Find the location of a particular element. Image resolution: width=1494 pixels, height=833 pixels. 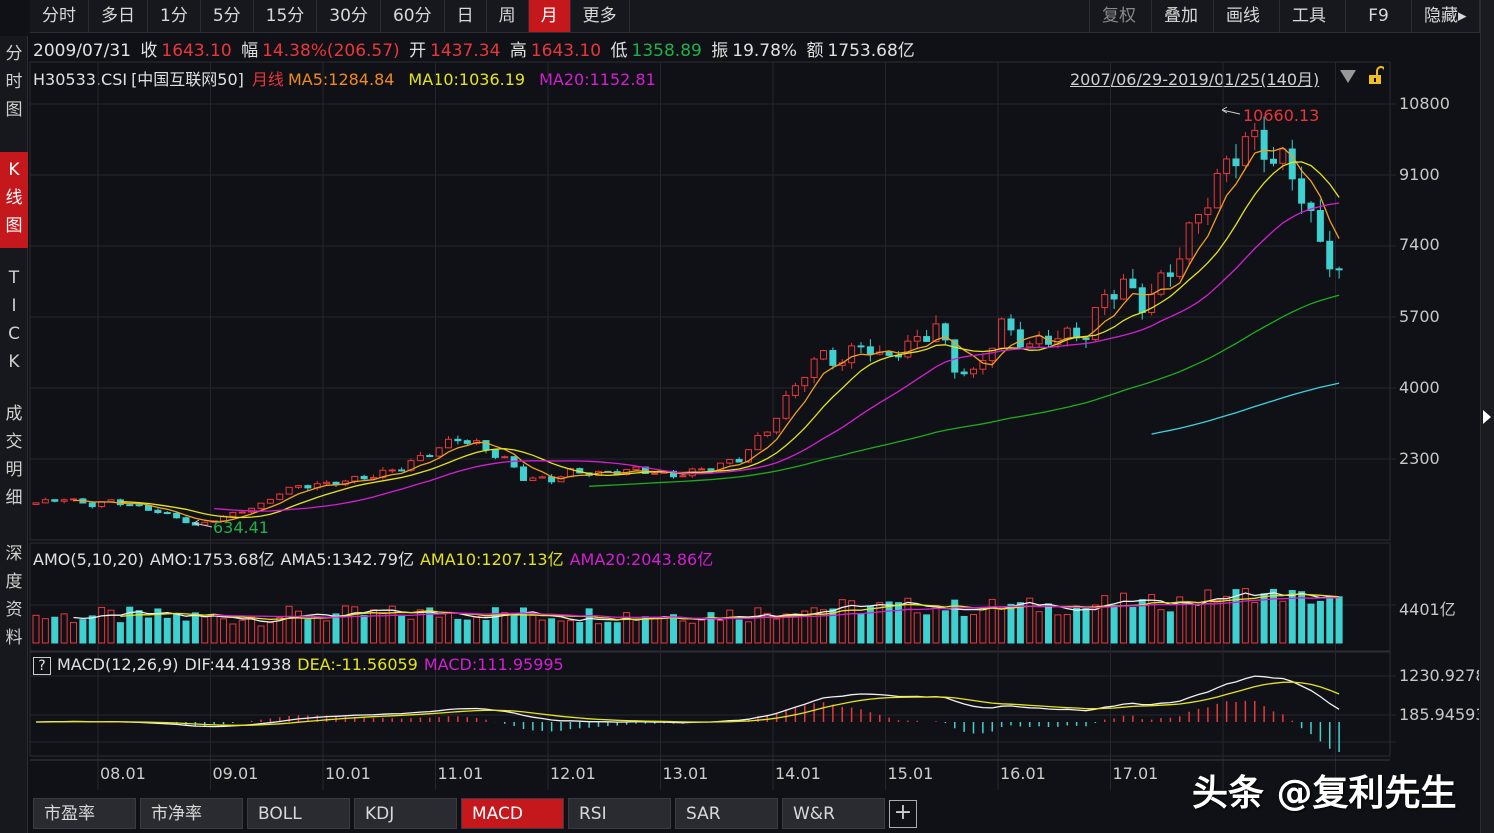

hide-button: 隐藏▸ is located at coordinates (1446, 16).